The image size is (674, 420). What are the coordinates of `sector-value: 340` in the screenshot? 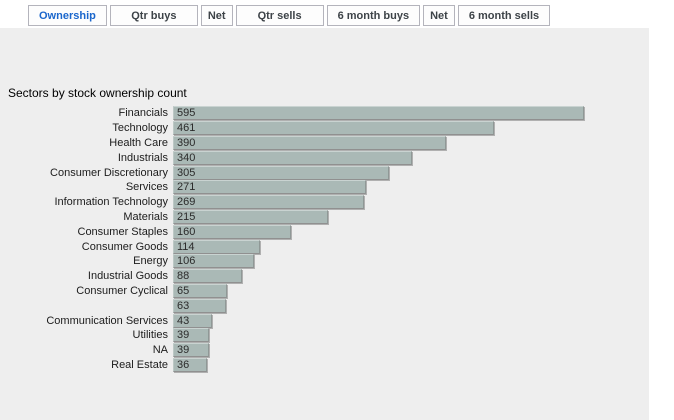 It's located at (186, 157).